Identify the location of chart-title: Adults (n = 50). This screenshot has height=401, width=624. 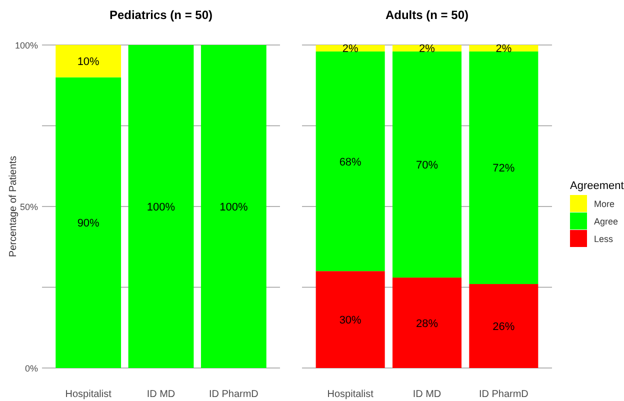
(427, 15).